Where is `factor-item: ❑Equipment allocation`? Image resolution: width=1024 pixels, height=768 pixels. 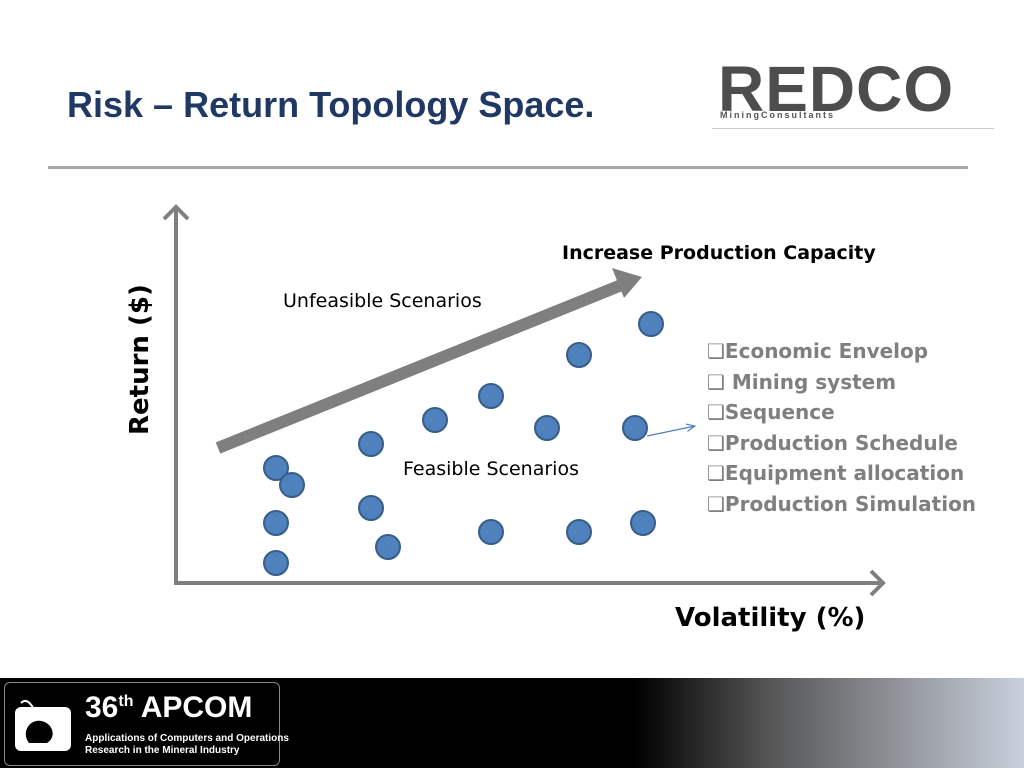
factor-item: ❑Equipment allocation is located at coordinates (836, 473).